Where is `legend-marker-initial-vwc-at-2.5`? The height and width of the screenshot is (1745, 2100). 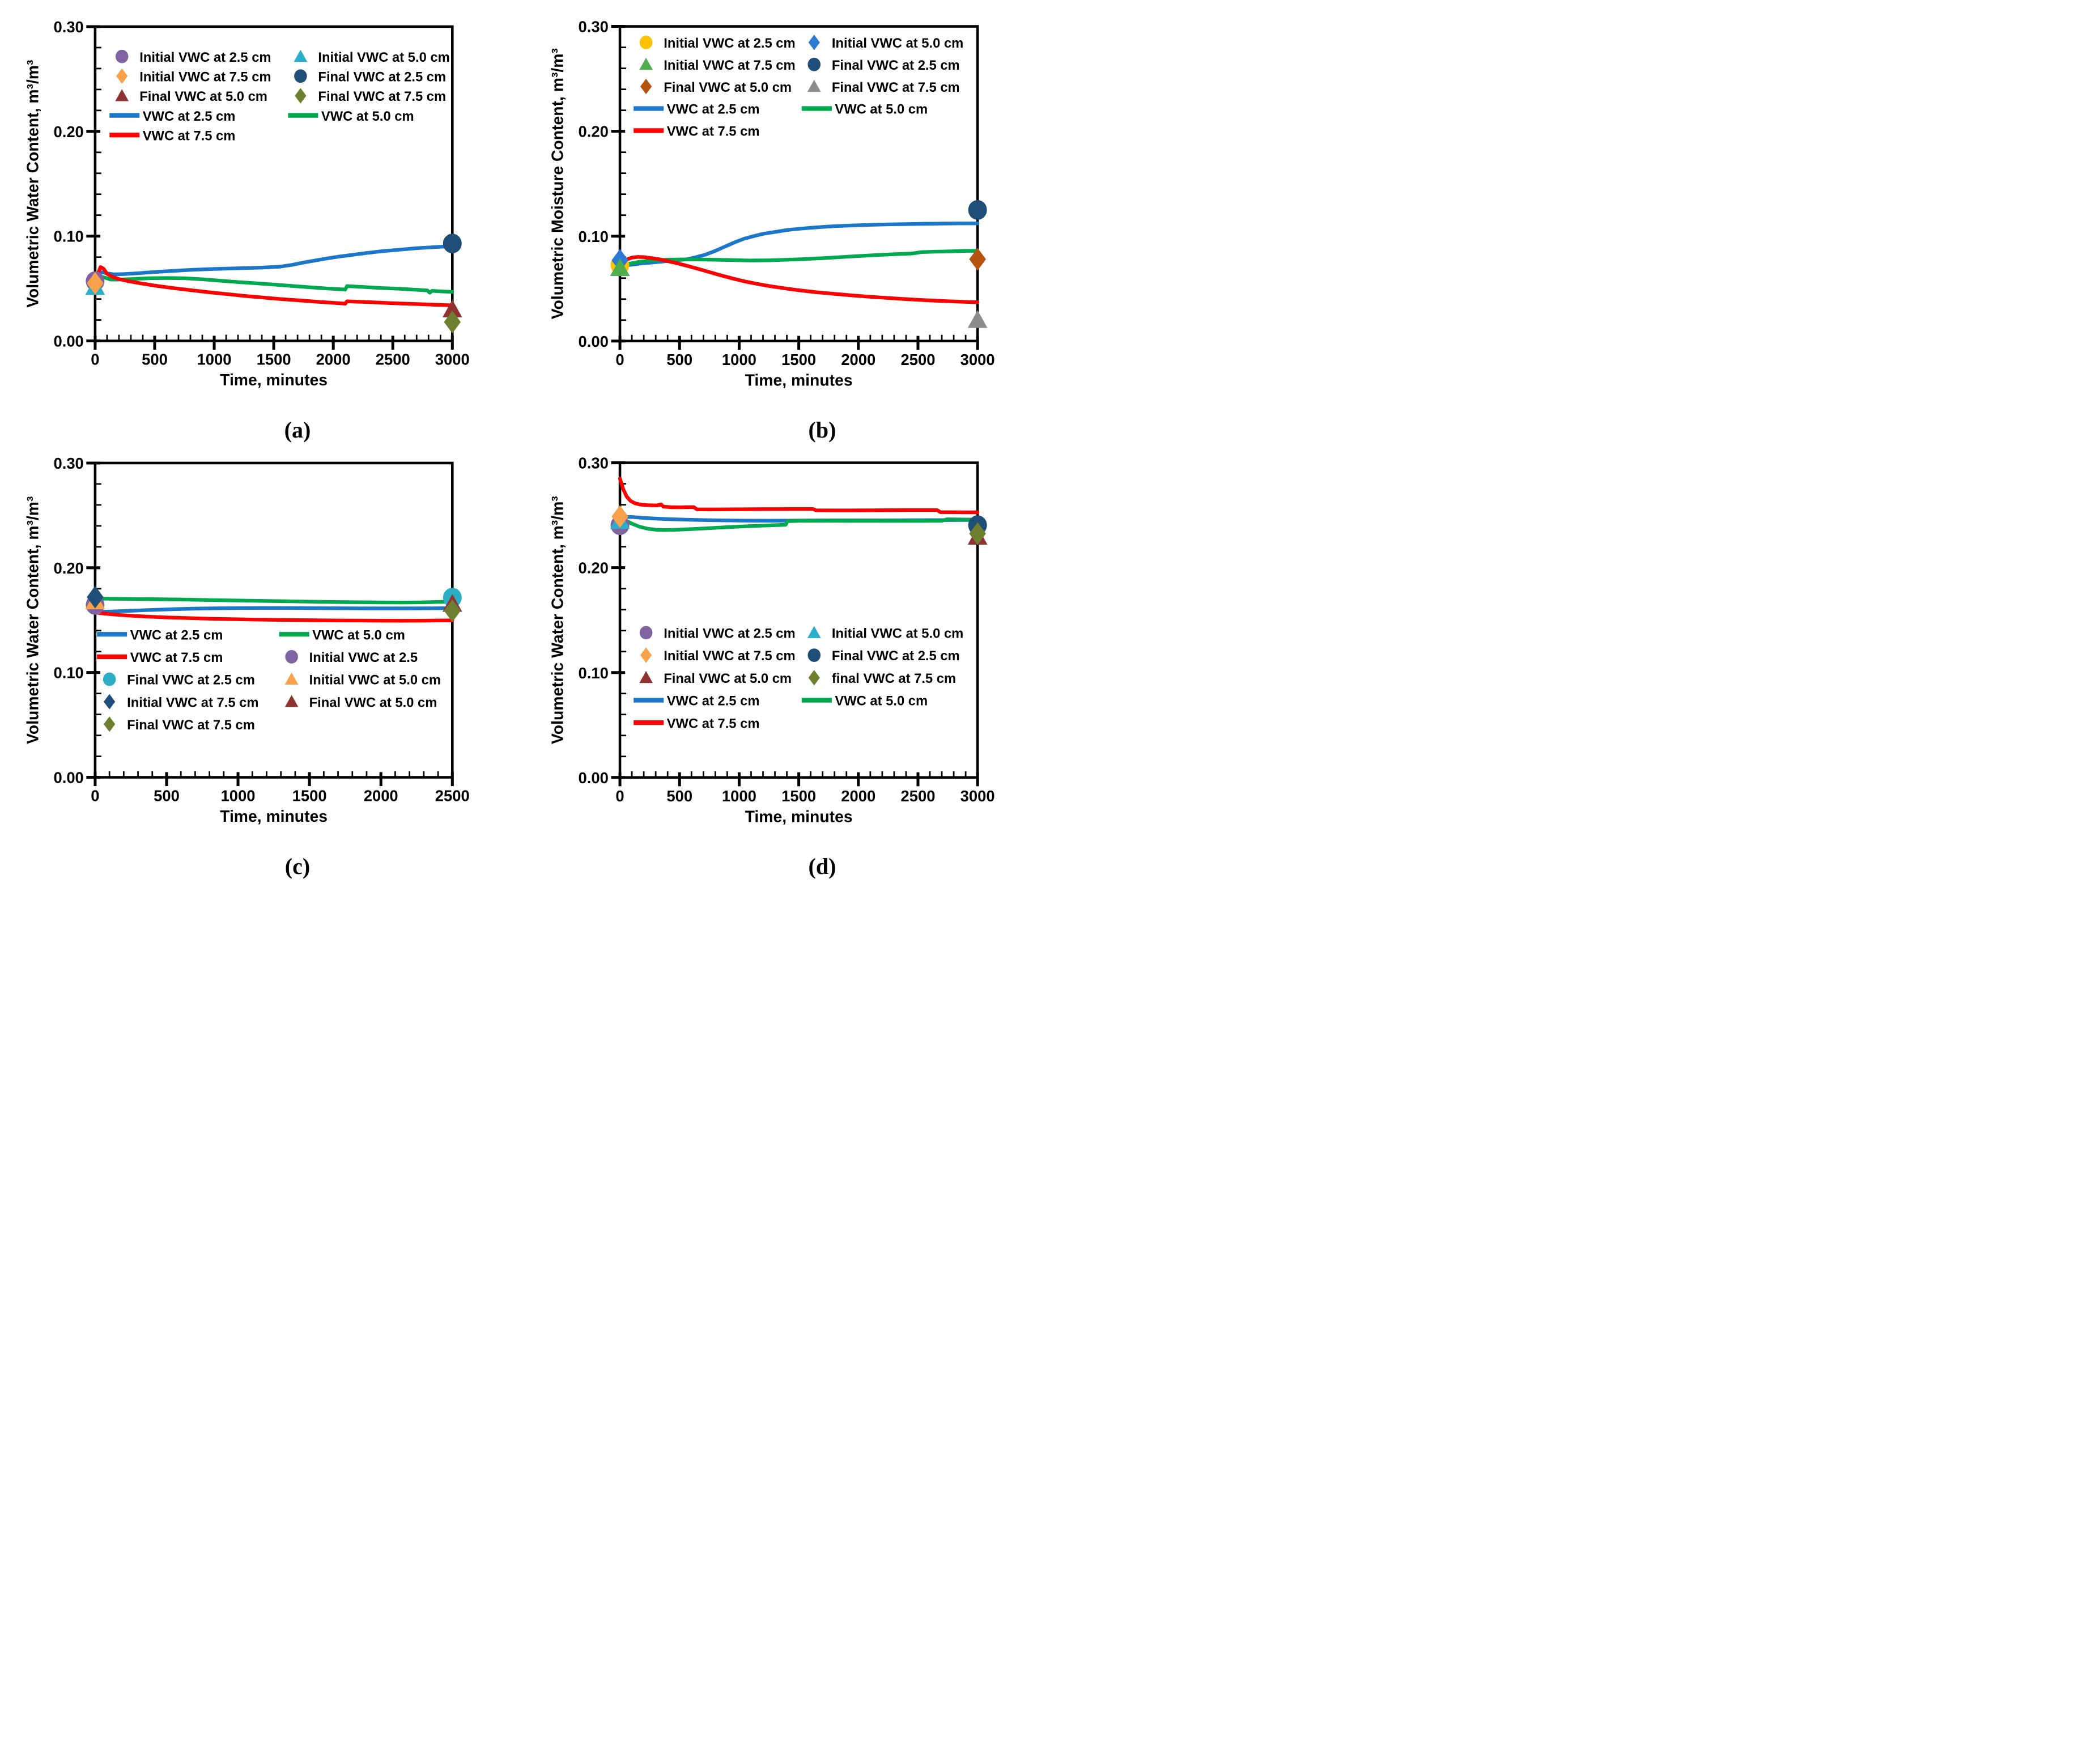
legend-marker-initial-vwc-at-2.5 is located at coordinates (291, 656).